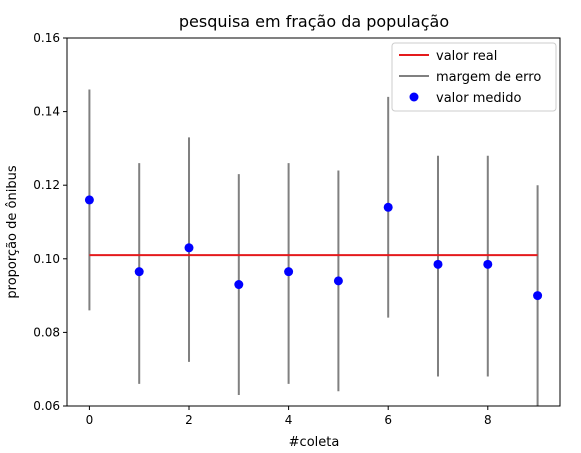 The height and width of the screenshot is (453, 581). Describe the element at coordinates (46, 406) in the screenshot. I see `y-tick-label: 0.06` at that location.